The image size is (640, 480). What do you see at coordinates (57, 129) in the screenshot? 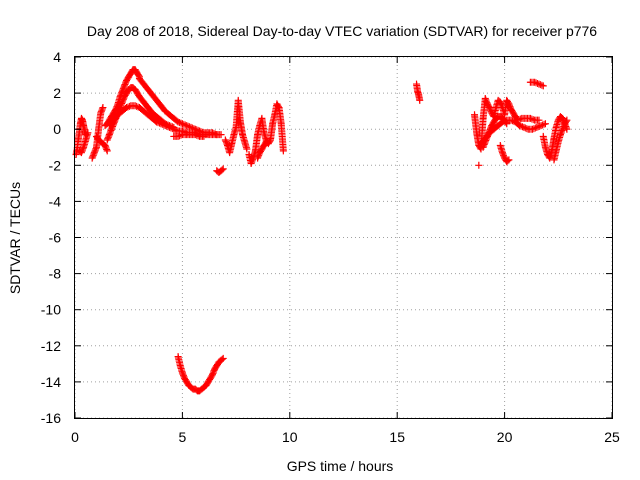
I see `y-tick-label: 0` at bounding box center [57, 129].